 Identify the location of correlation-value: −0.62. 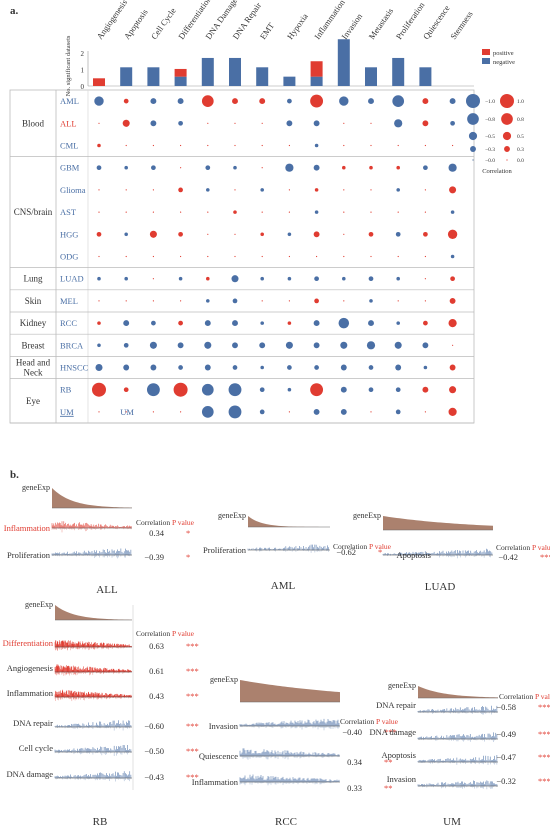
(346, 552).